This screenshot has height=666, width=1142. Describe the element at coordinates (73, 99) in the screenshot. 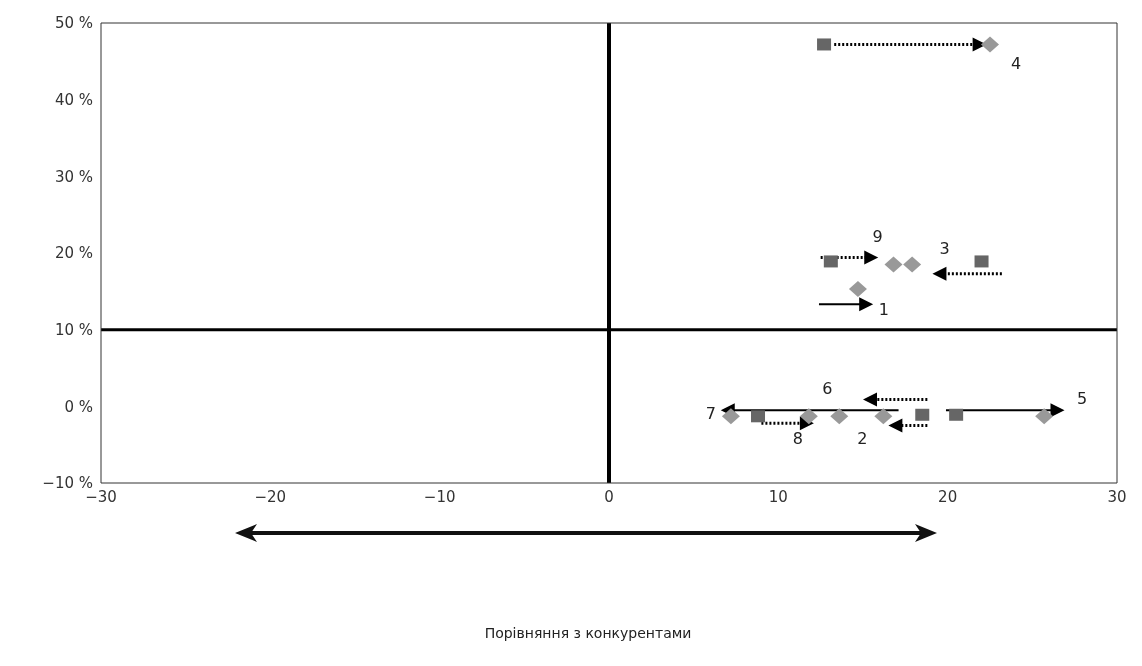

I see `y-tick-label: 40 %` at that location.